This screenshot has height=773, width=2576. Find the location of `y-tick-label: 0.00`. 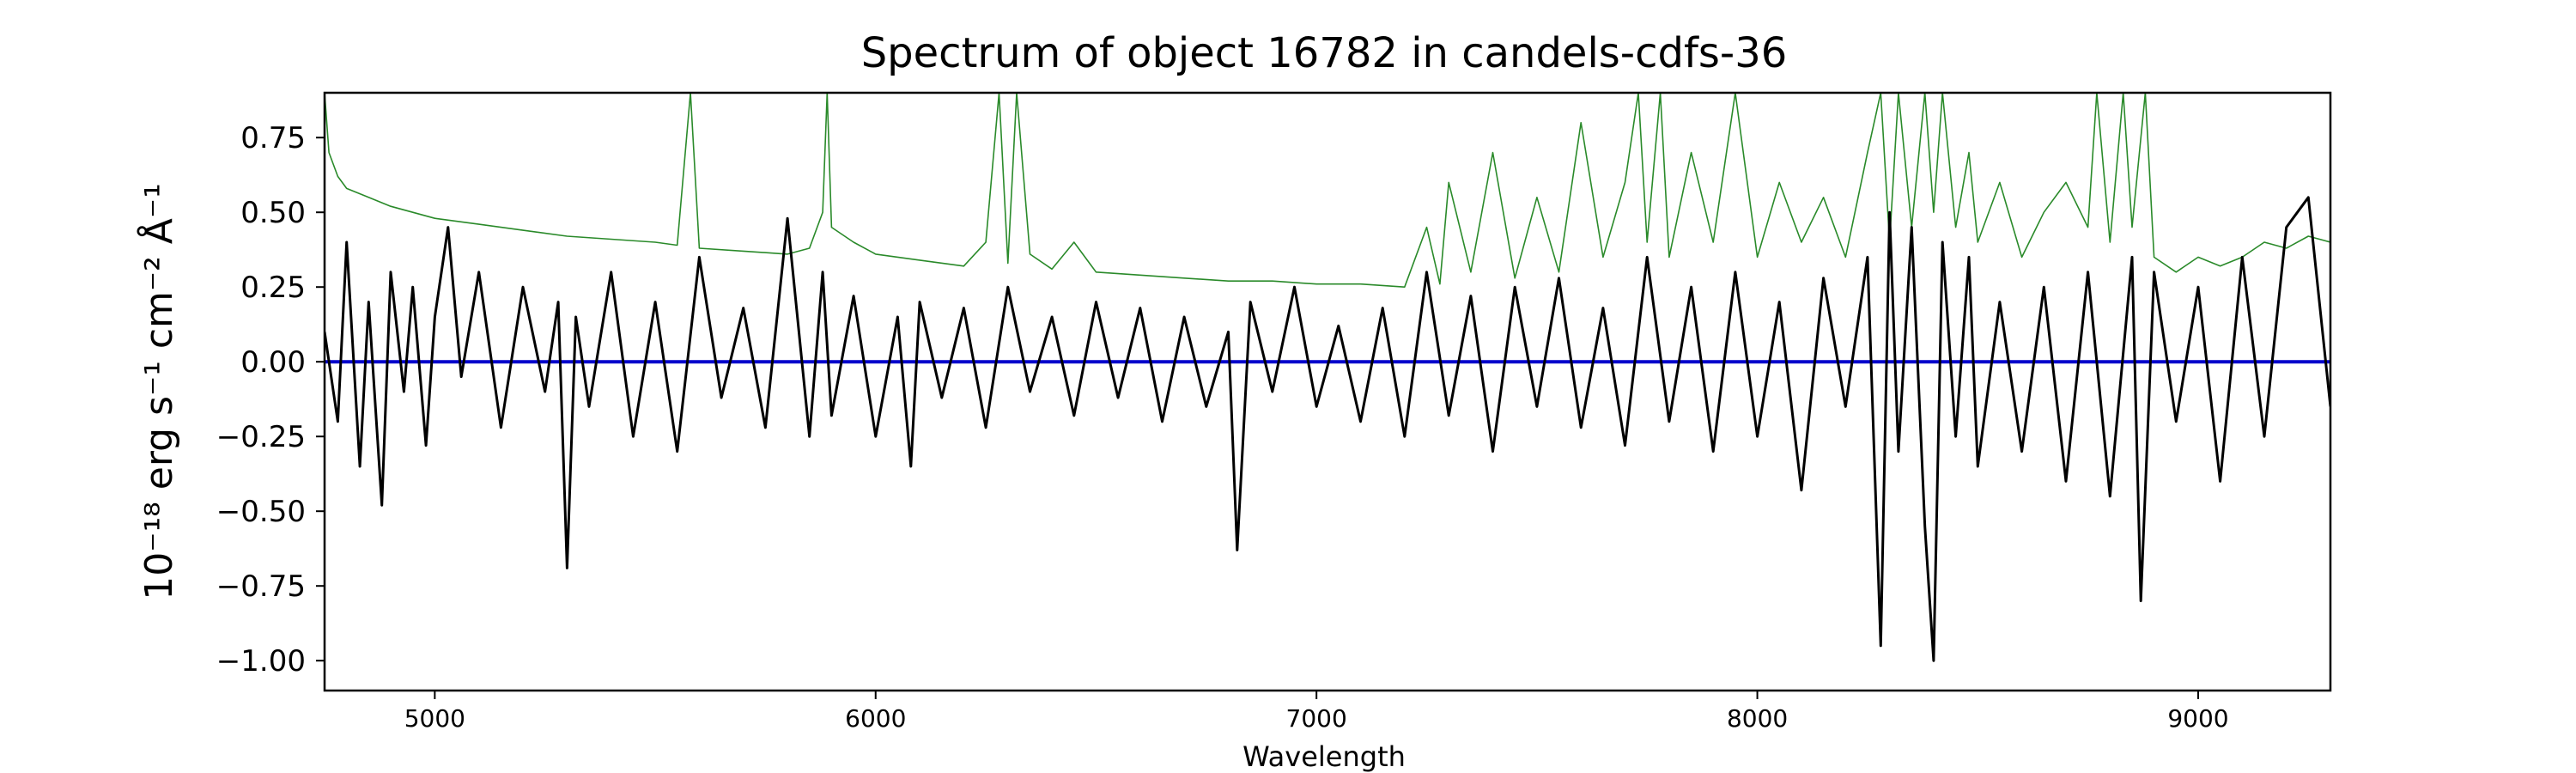

y-tick-label: 0.00 is located at coordinates (273, 362).